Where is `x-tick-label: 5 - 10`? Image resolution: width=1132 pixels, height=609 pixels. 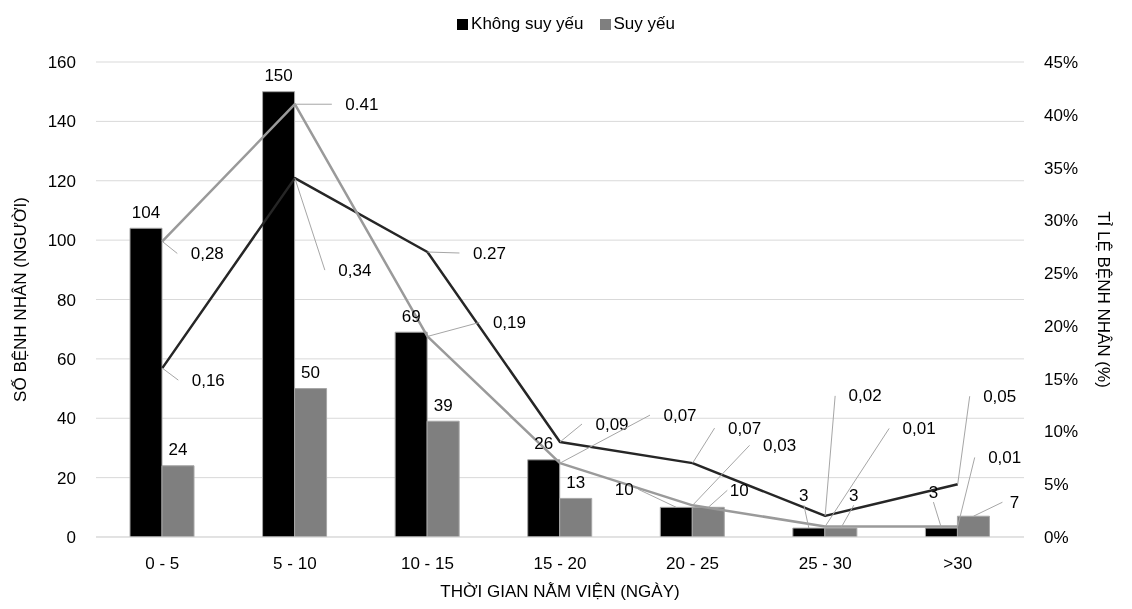 x-tick-label: 5 - 10 is located at coordinates (295, 564).